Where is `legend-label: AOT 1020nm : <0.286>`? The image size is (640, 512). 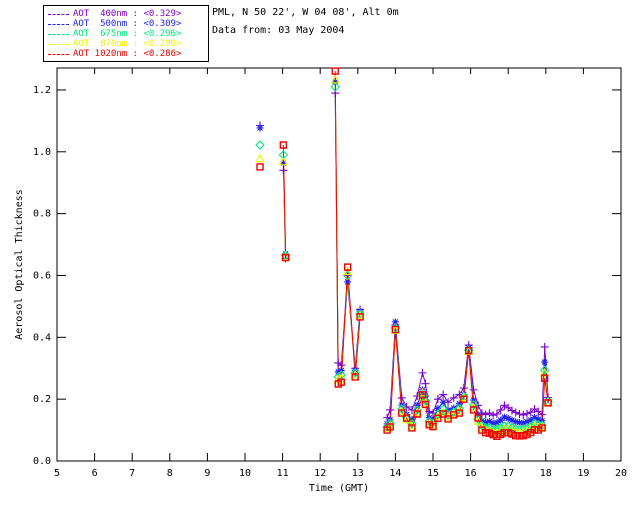
legend-label: AOT 1020nm : <0.286> is located at coordinates (127, 54).